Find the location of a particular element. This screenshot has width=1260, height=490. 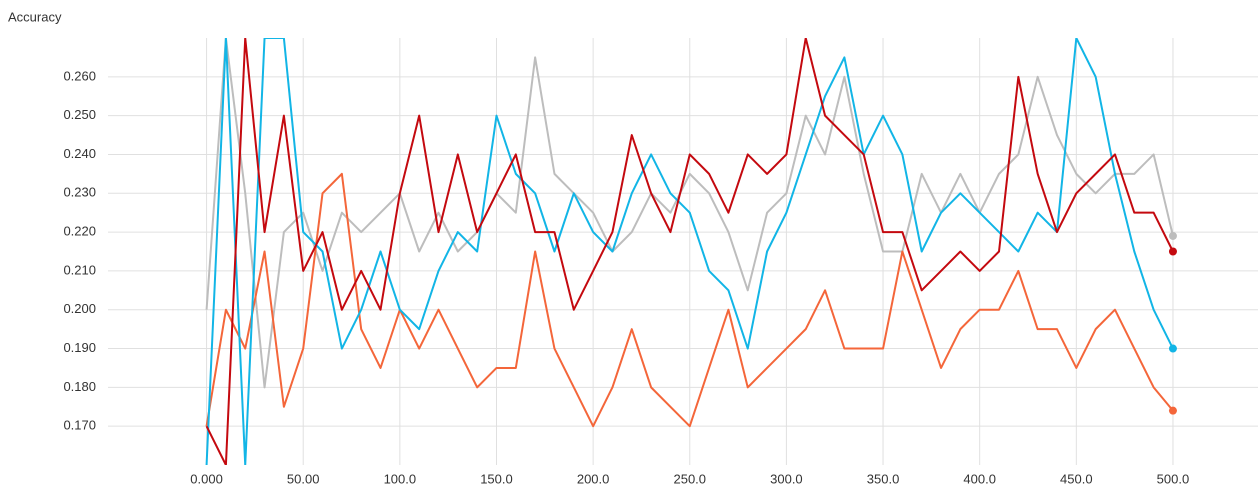

x-tick-label: 450.0 is located at coordinates (1076, 478).